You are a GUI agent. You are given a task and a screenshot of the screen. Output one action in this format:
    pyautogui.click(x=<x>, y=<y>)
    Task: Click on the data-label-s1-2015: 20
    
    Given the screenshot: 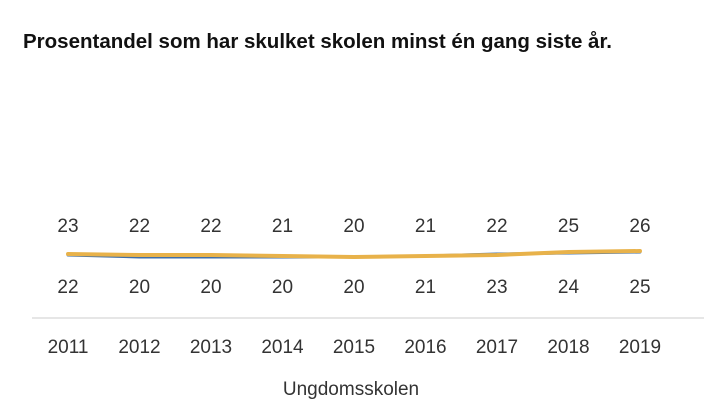 What is the action you would take?
    pyautogui.click(x=353, y=226)
    